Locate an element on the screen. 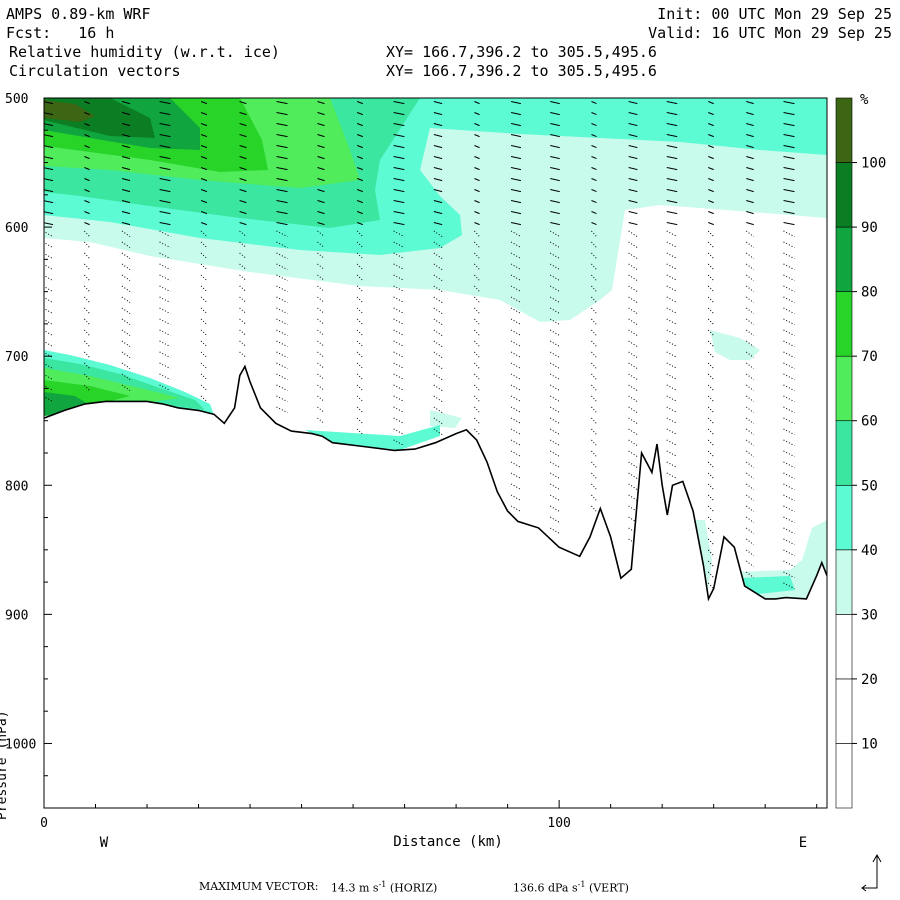 This screenshot has height=900, width=900. max-vector-horiz-tag: (HORIZ) is located at coordinates (413, 888).